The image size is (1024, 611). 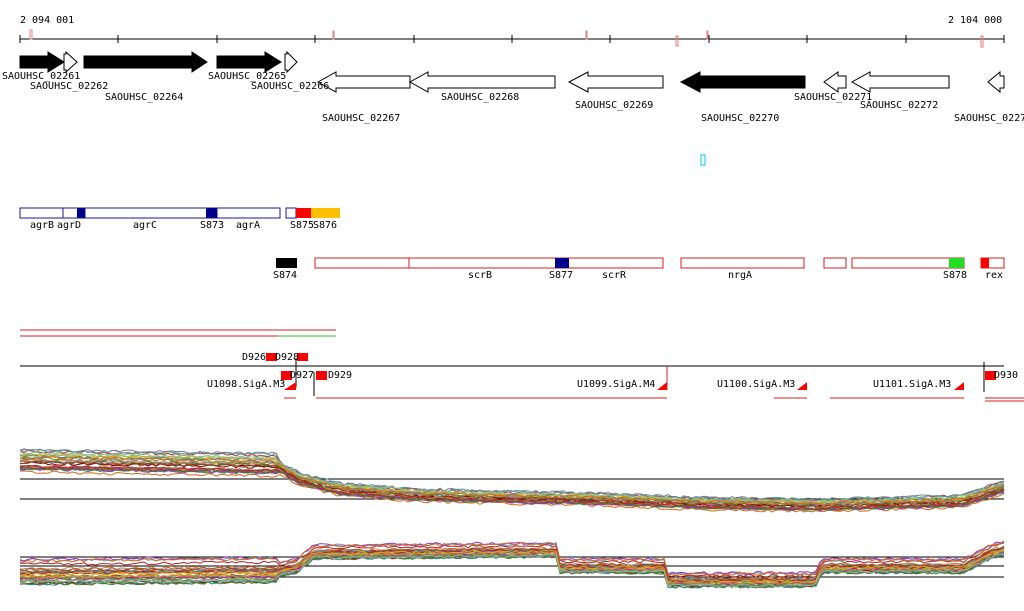 What do you see at coordinates (178, 333) in the screenshot?
I see `coverage-lines` at bounding box center [178, 333].